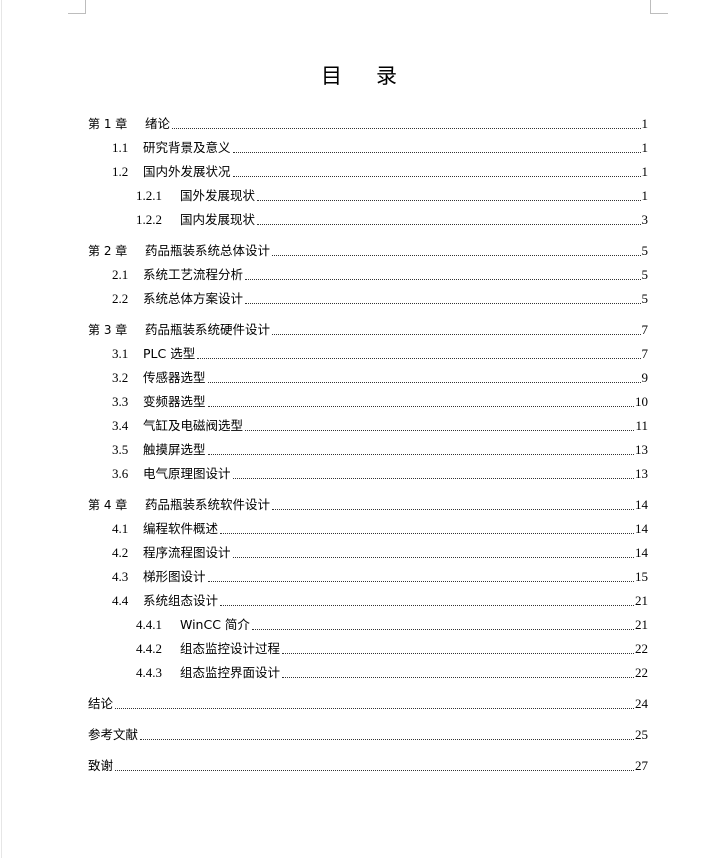 Image resolution: width=714 pixels, height=858 pixels. I want to click on toc-entry-page: 3, so click(645, 219).